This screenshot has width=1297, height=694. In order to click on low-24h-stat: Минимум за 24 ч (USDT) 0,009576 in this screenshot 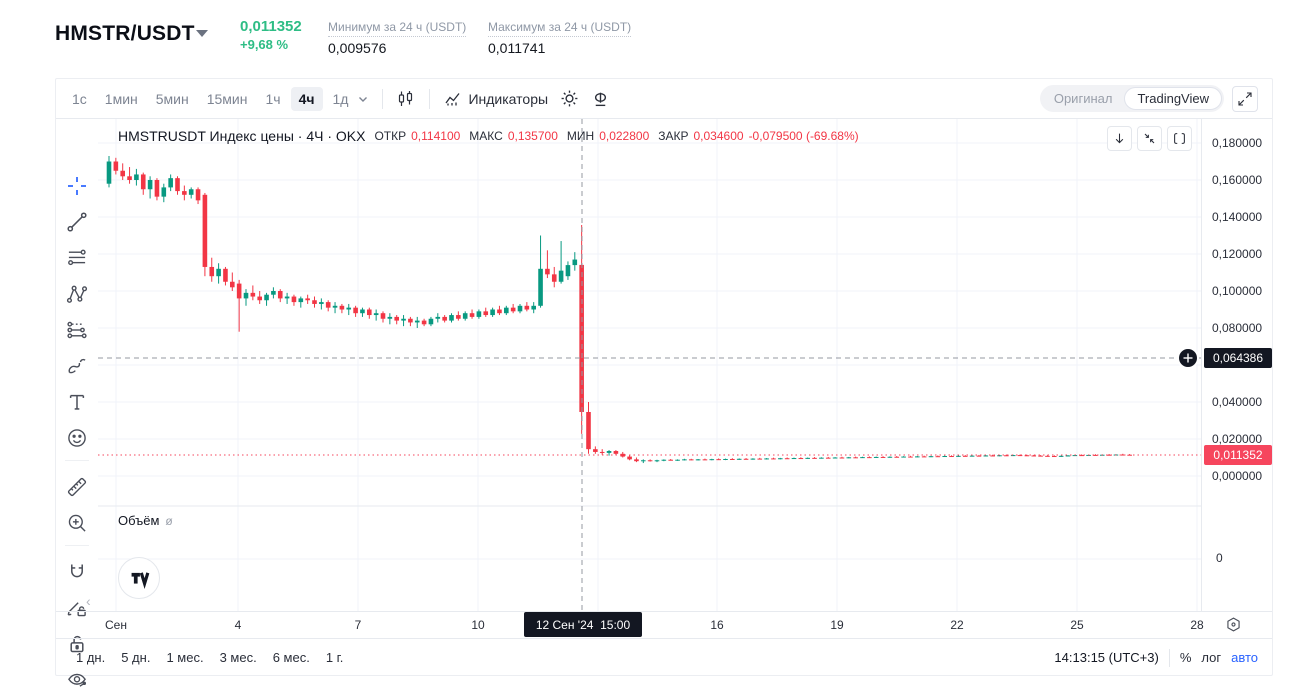, I will do `click(397, 37)`.